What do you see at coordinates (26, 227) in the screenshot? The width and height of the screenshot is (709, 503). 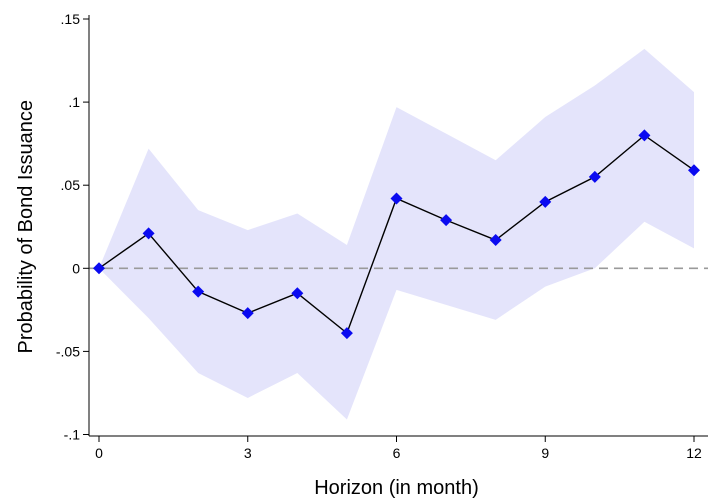 I see `y-axis-title: Probability of Bond Issuance` at bounding box center [26, 227].